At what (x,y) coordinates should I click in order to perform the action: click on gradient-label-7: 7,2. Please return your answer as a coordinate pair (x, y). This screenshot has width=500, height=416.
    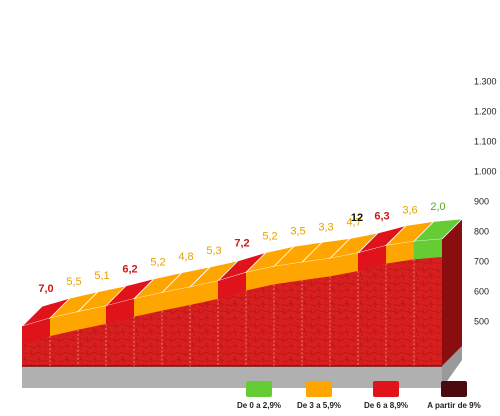
    Looking at the image, I should click on (241, 244).